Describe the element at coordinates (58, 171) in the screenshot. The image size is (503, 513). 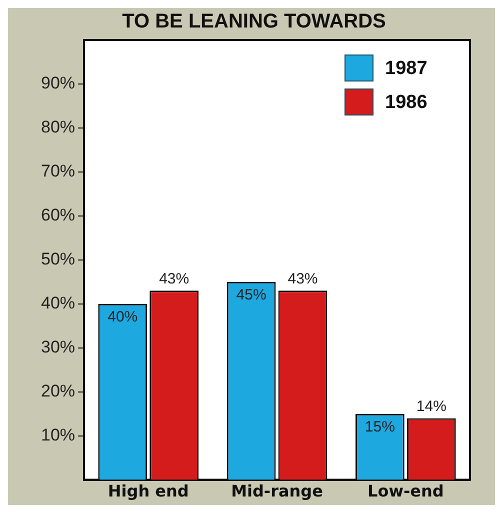
I see `y-tick-label: 70%` at that location.